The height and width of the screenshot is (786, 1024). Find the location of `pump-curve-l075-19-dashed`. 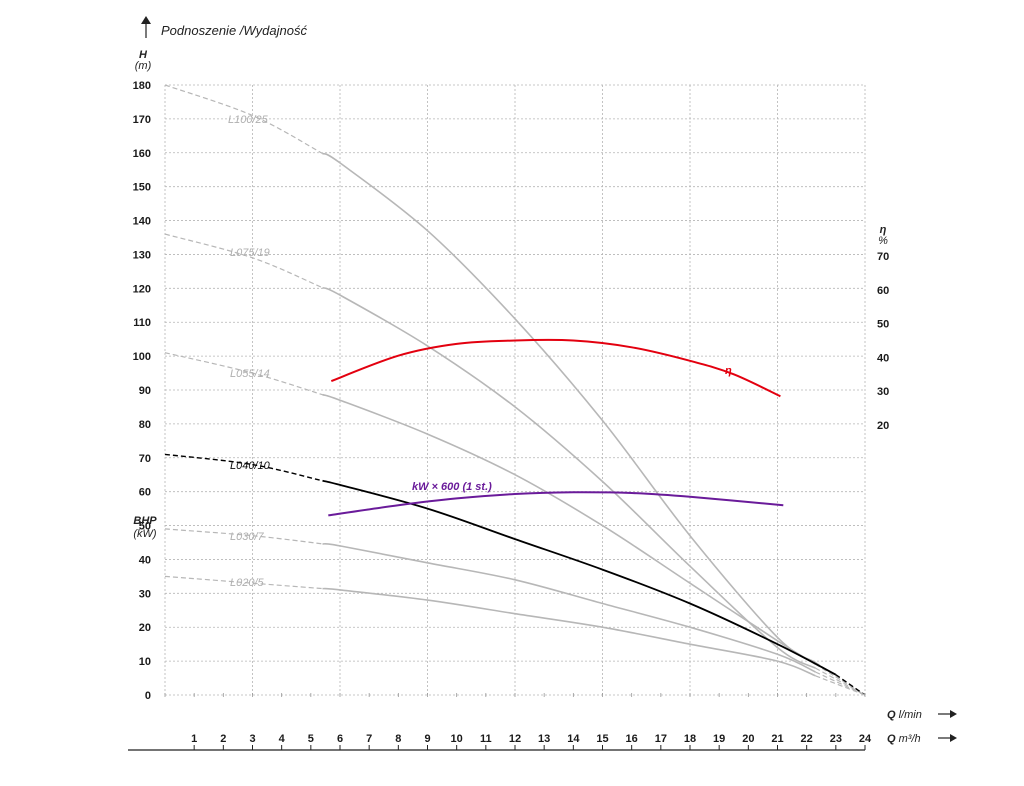

pump-curve-l075-19-dashed is located at coordinates (243, 261).